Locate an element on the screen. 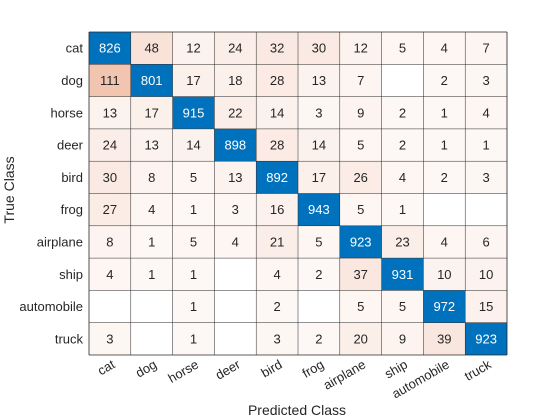  y-tick-horse: horse is located at coordinates (66, 112).